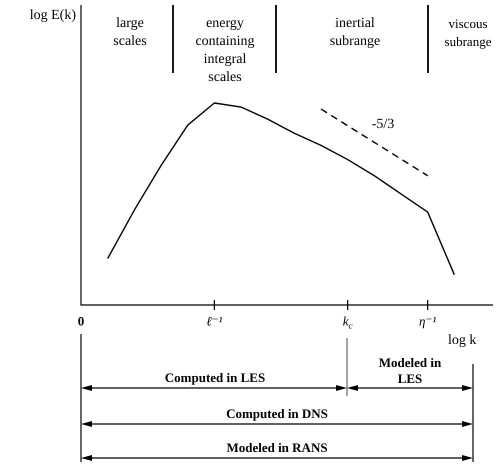 Image resolution: width=496 pixels, height=468 pixels. What do you see at coordinates (52, 16) in the screenshot?
I see `text: log E(k)` at bounding box center [52, 16].